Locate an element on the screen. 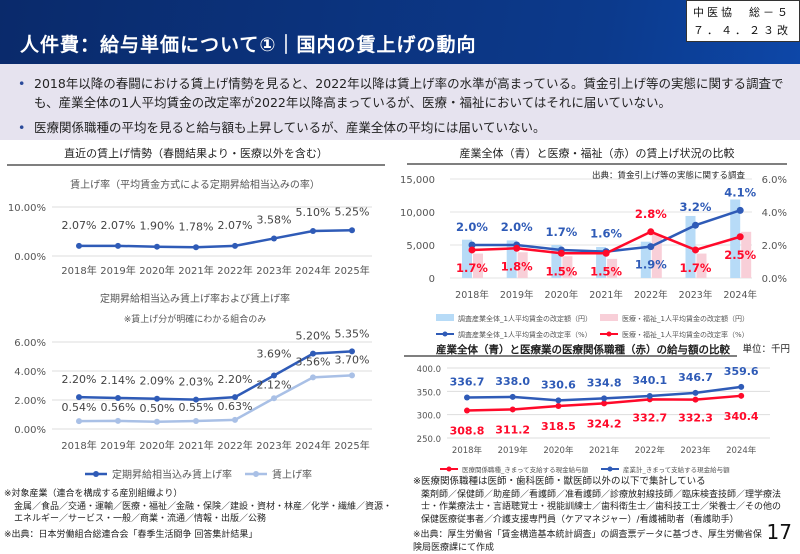 The image size is (800, 554). header-banner: 人件費：給与単価について①｜国内の賃上げの動向 中医協 総－５ ７．４．２３改 is located at coordinates (400, 32).